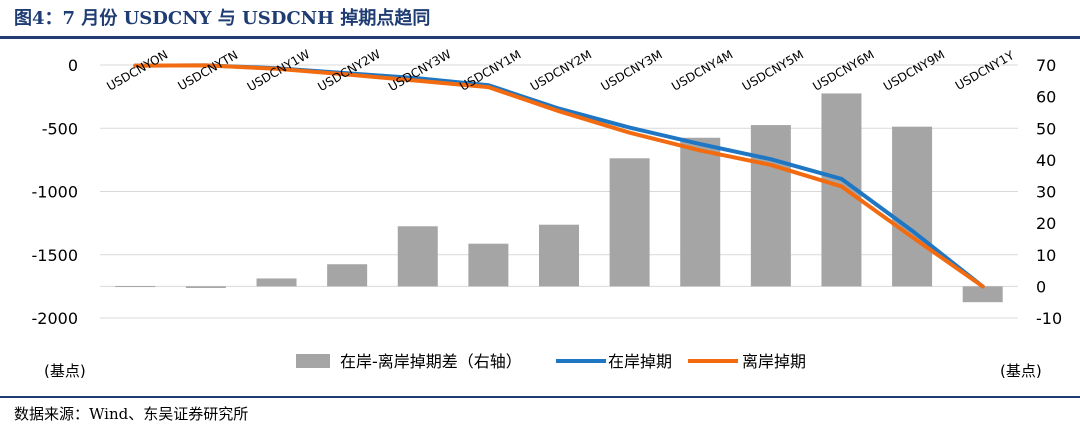 This screenshot has height=429, width=1080. I want to click on bar-USDCNY3W, so click(417, 256).